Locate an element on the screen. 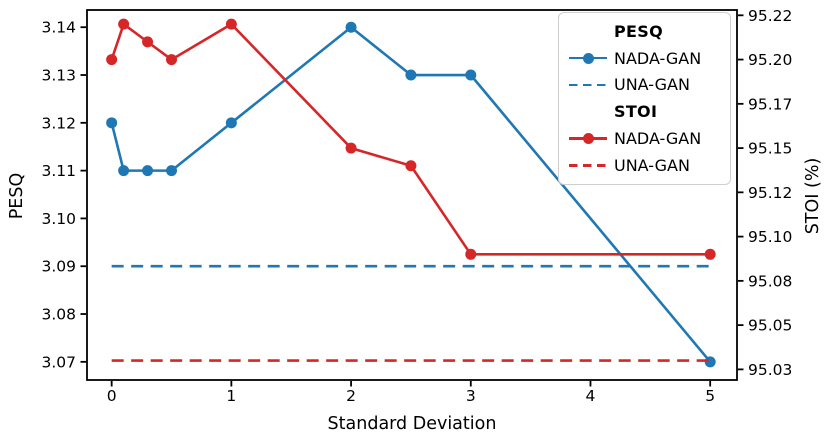 Image resolution: width=831 pixels, height=439 pixels. legend-line-sample-dashed-blue-icon is located at coordinates (591, 85).